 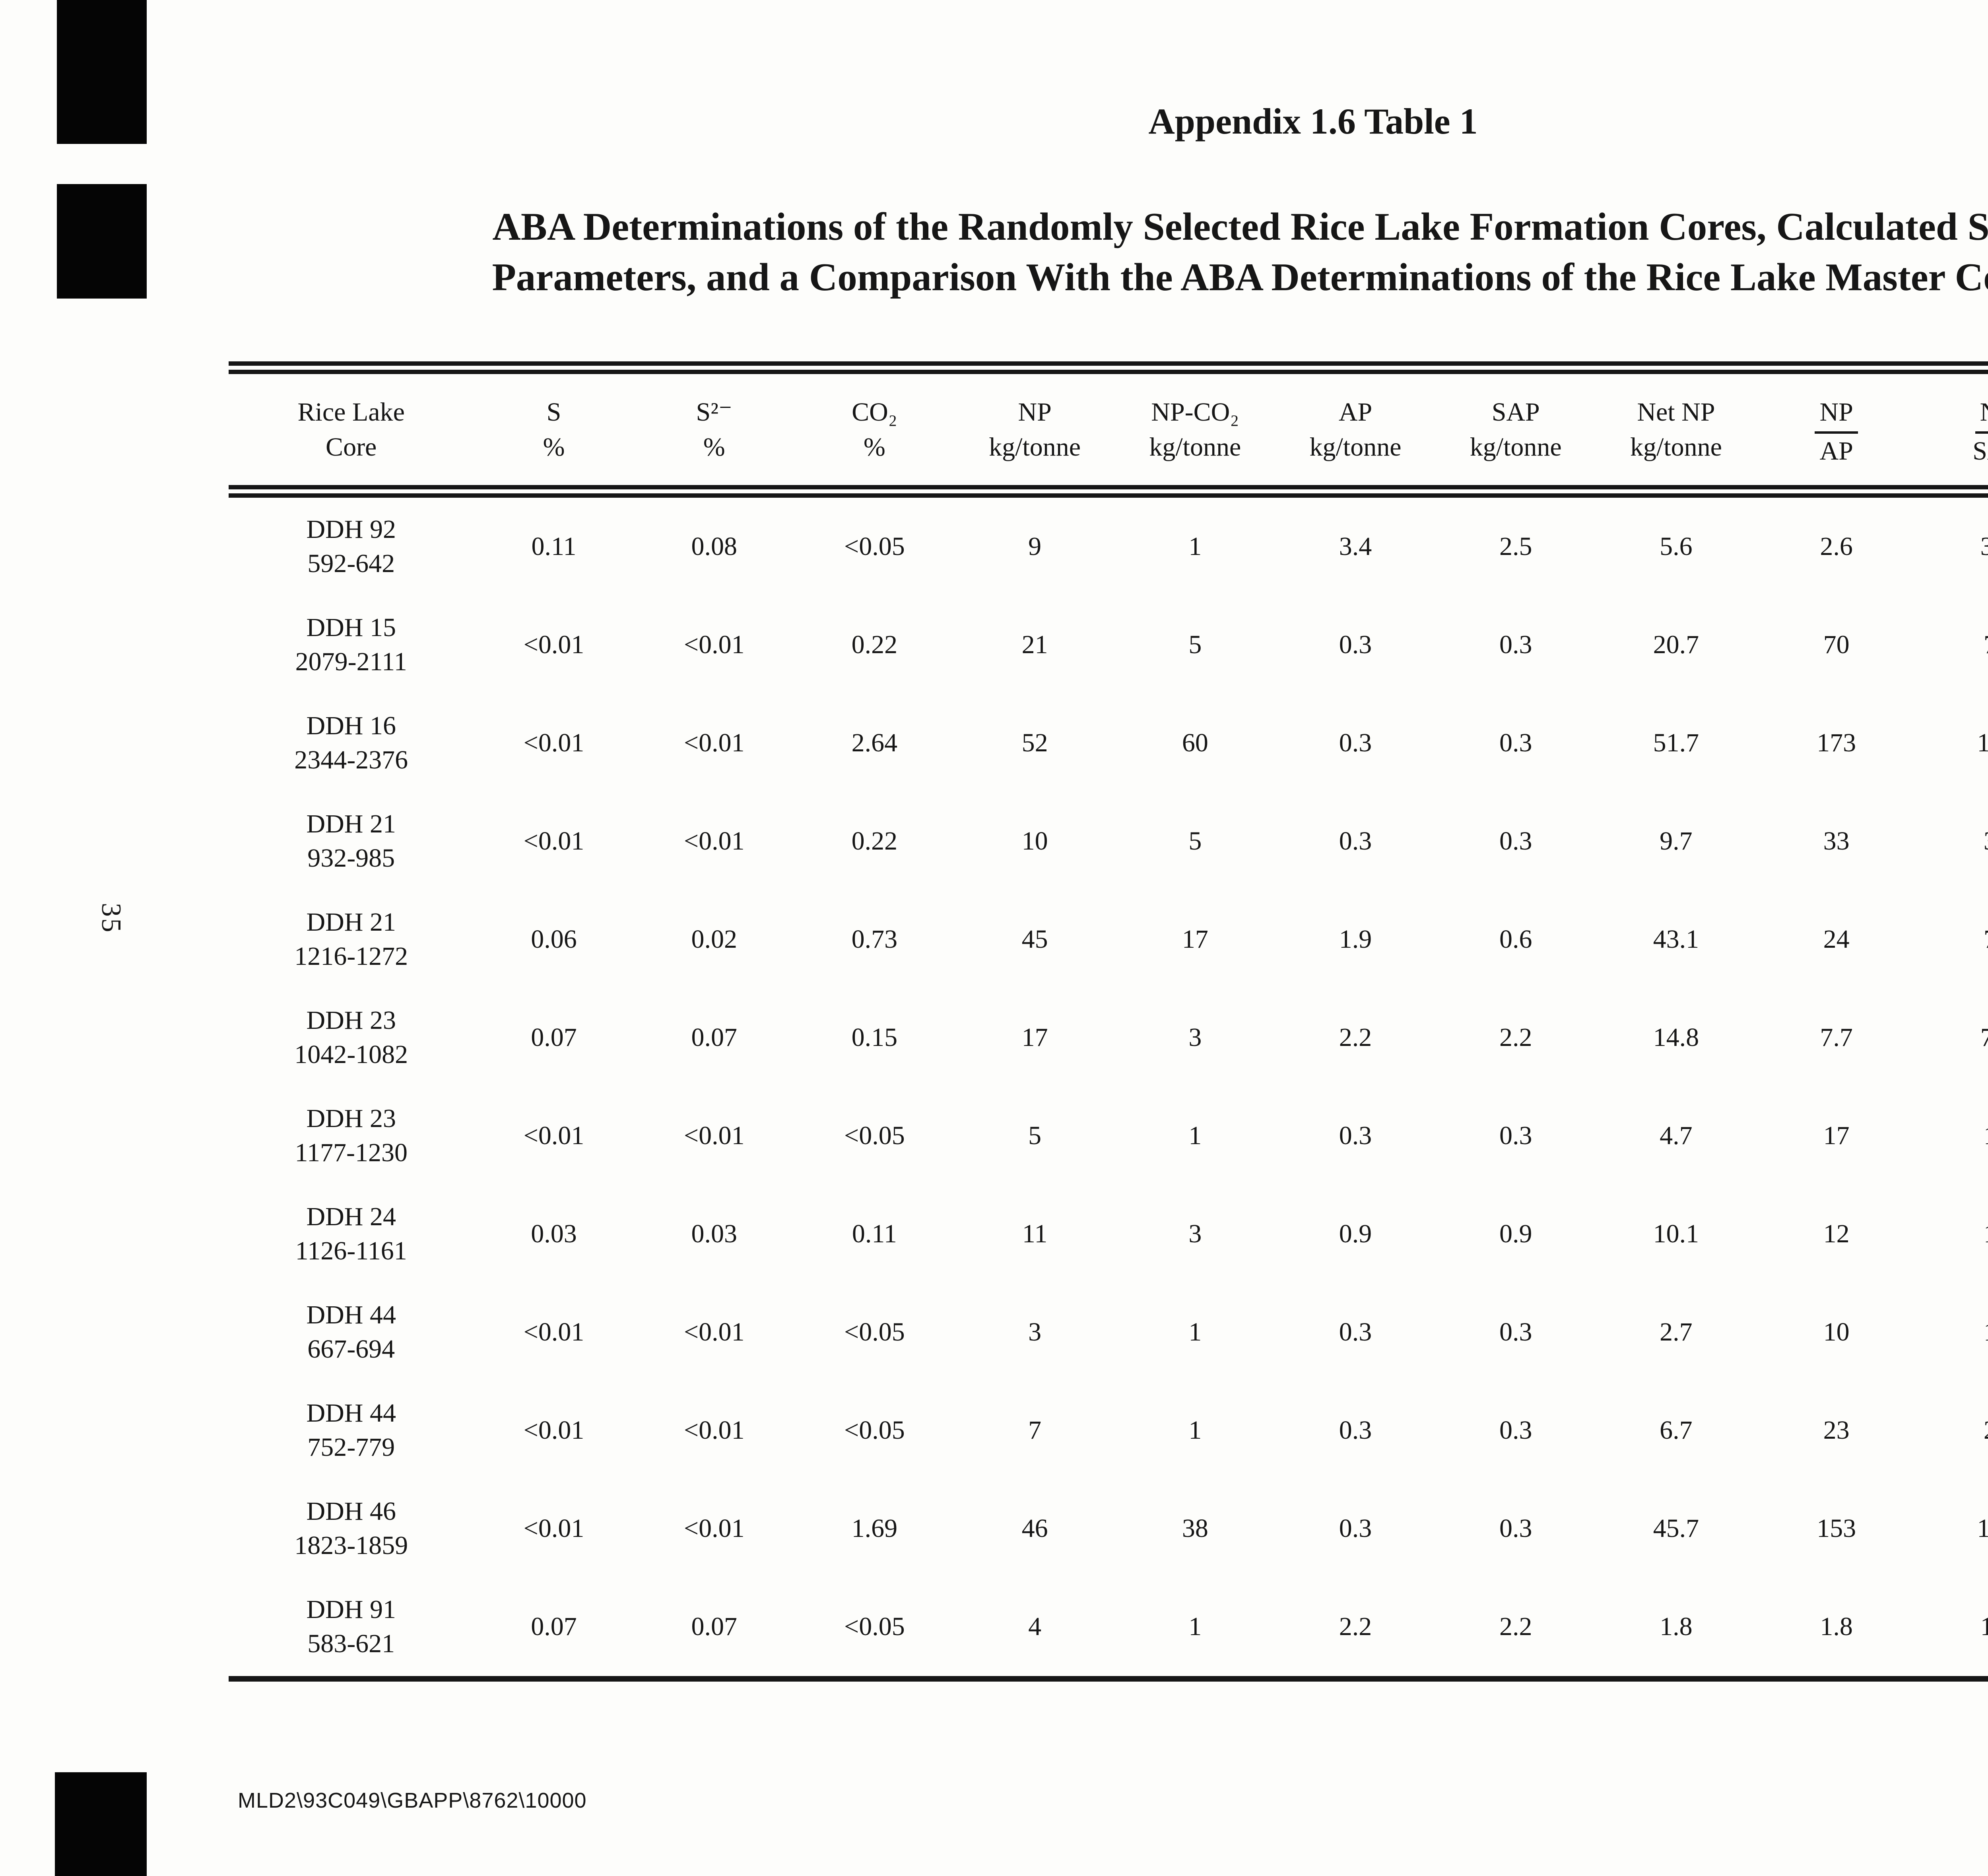 I want to click on value-cell: 23, so click(x=1836, y=1430).